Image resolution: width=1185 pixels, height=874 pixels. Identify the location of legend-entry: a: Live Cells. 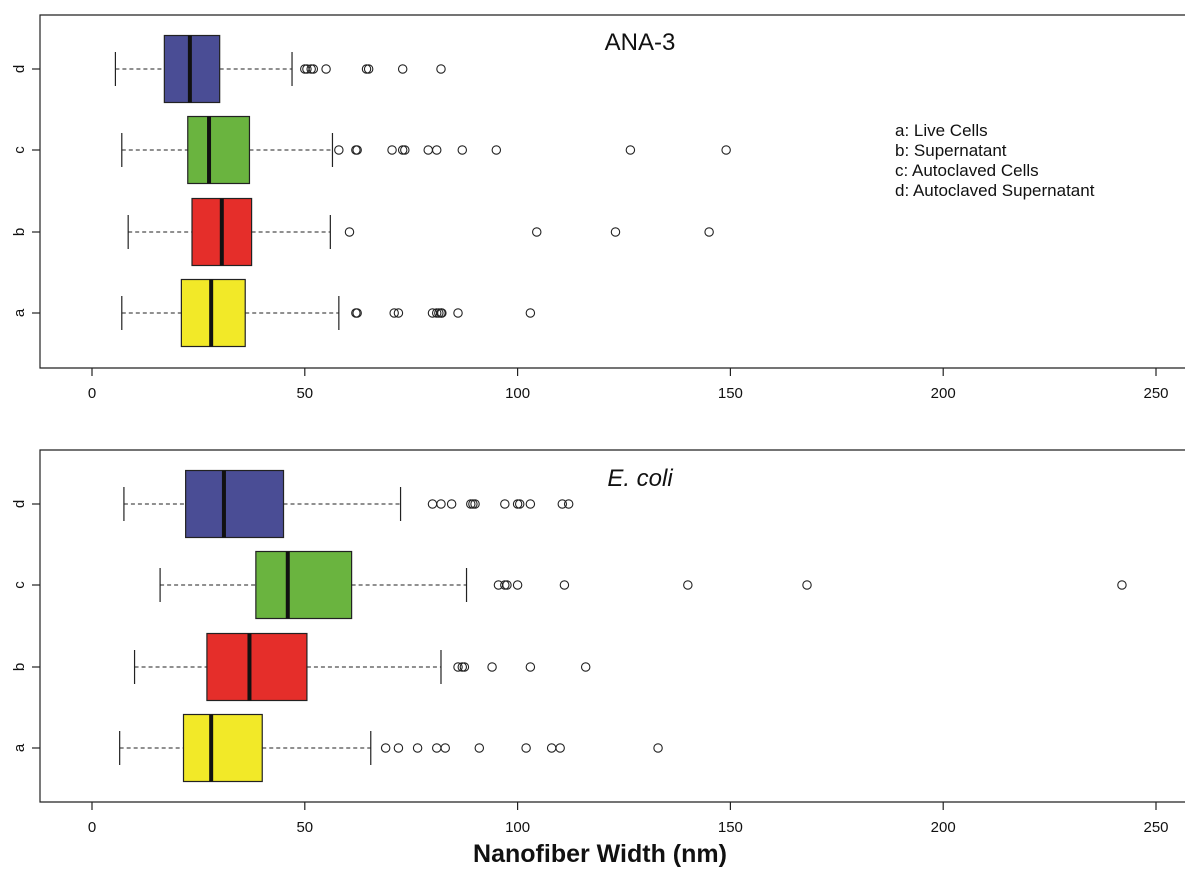
(941, 130).